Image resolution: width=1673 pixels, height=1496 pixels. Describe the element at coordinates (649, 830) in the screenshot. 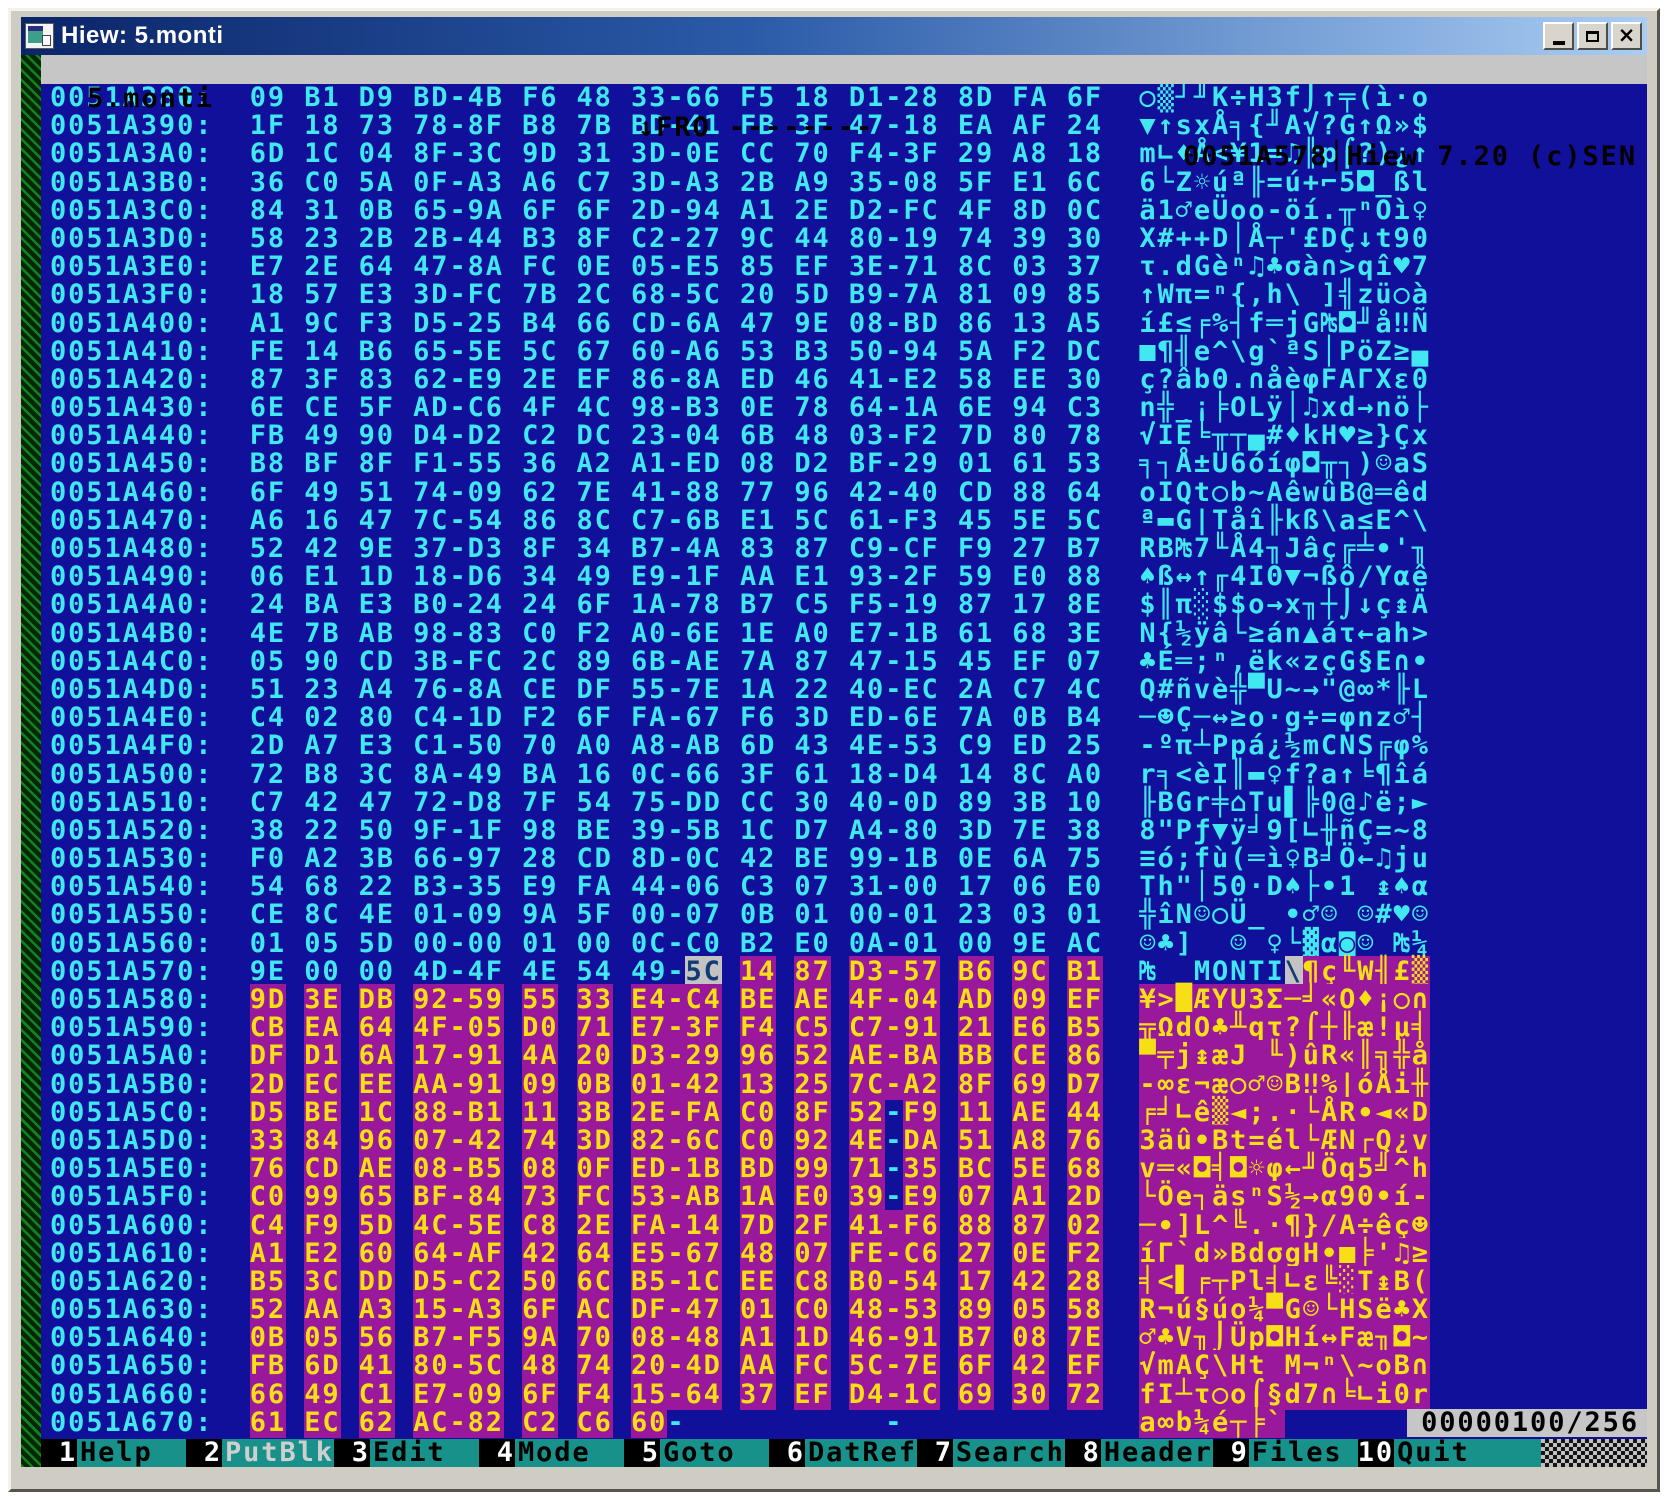

I see `byte-cell: 39` at that location.